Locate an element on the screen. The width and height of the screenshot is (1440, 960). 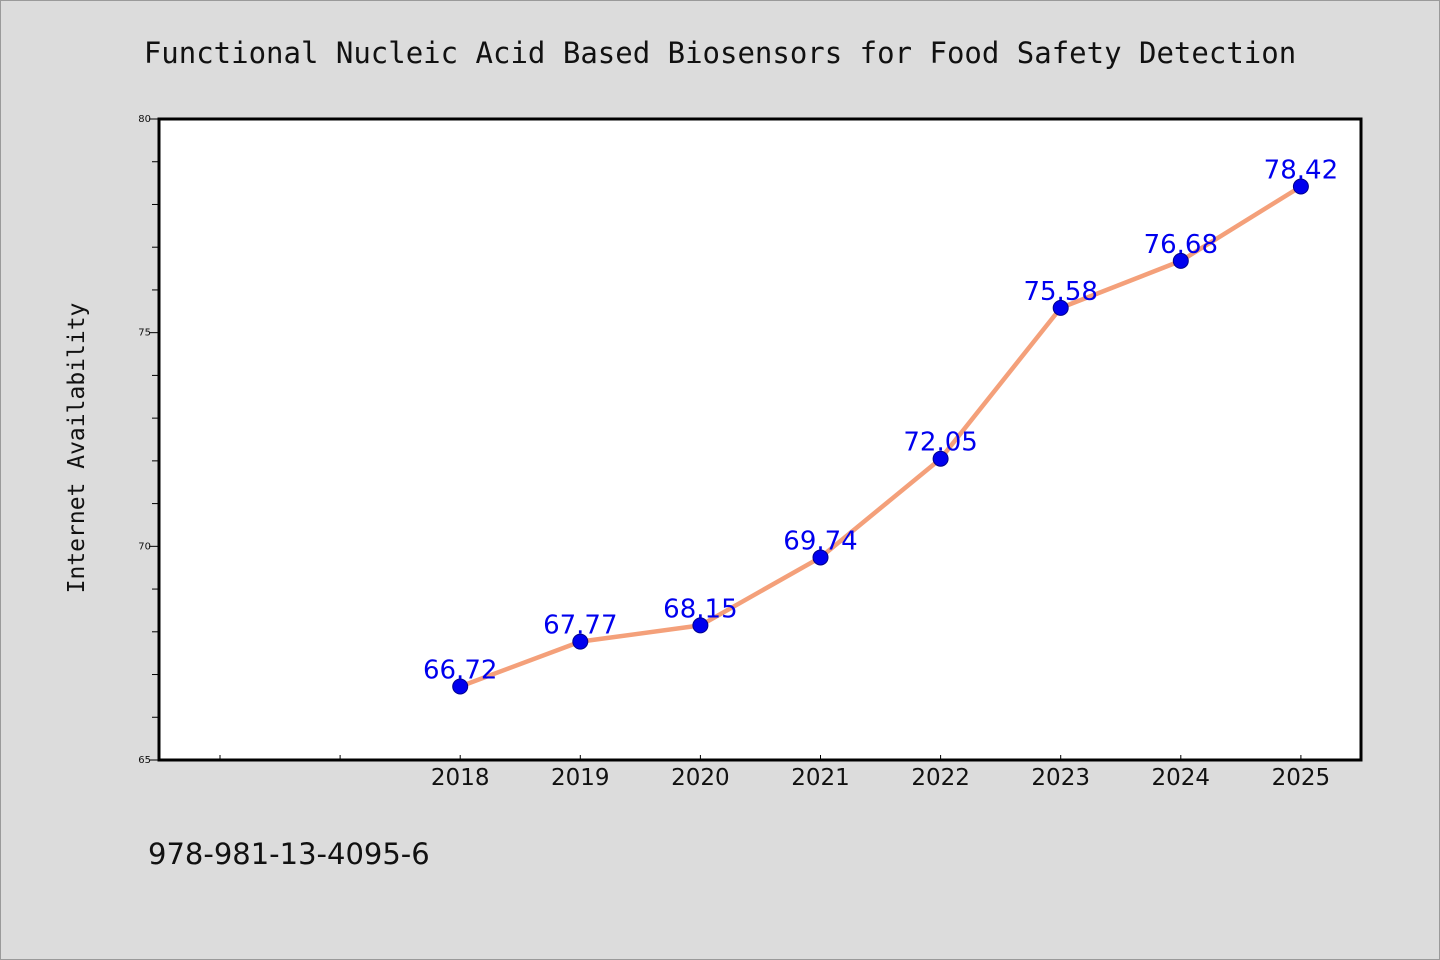
x-tick-label: 2021 is located at coordinates (820, 778).